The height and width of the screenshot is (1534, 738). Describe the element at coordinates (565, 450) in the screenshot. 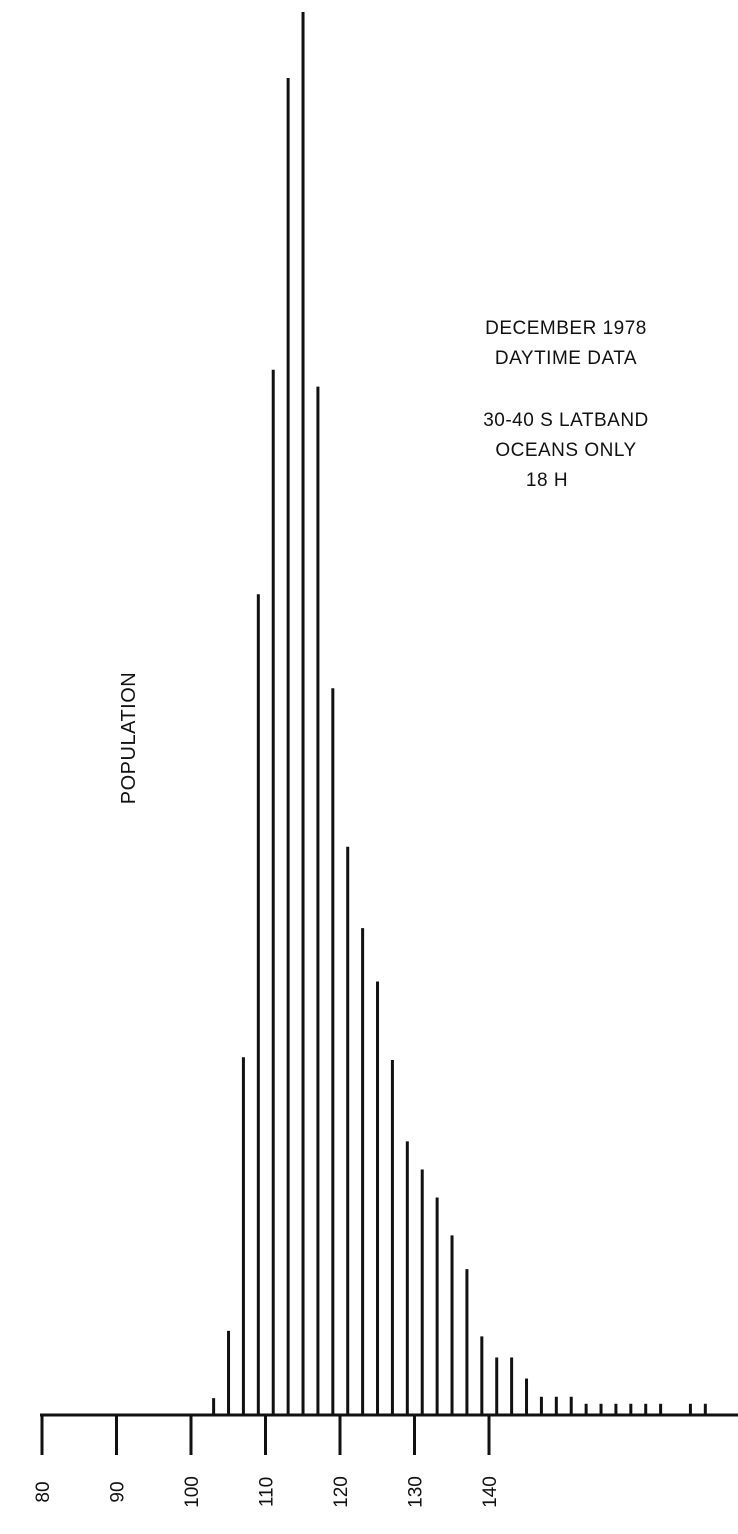

I see `annotation-oceans: OCEANS ONLY` at that location.